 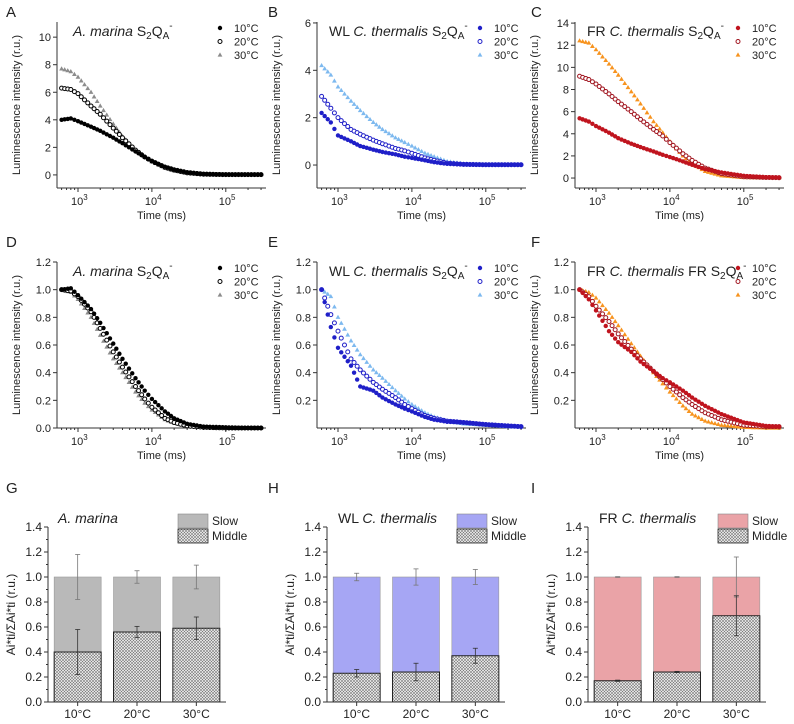 What do you see at coordinates (566, 135) in the screenshot?
I see `y-tick-label: 4` at bounding box center [566, 135].